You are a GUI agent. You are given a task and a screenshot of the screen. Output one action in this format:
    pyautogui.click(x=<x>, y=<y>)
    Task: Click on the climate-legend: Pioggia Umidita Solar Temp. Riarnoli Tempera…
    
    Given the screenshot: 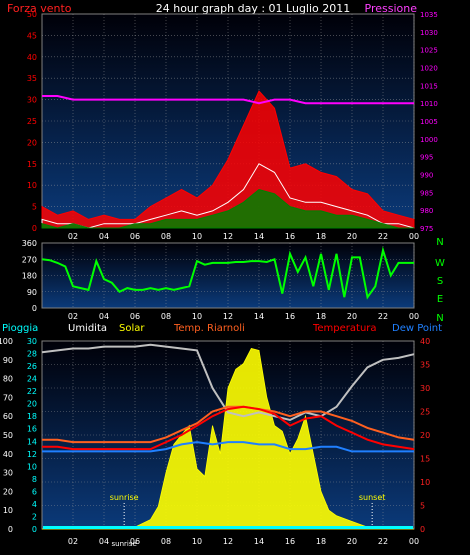 What is the action you would take?
    pyautogui.click(x=222, y=328)
    